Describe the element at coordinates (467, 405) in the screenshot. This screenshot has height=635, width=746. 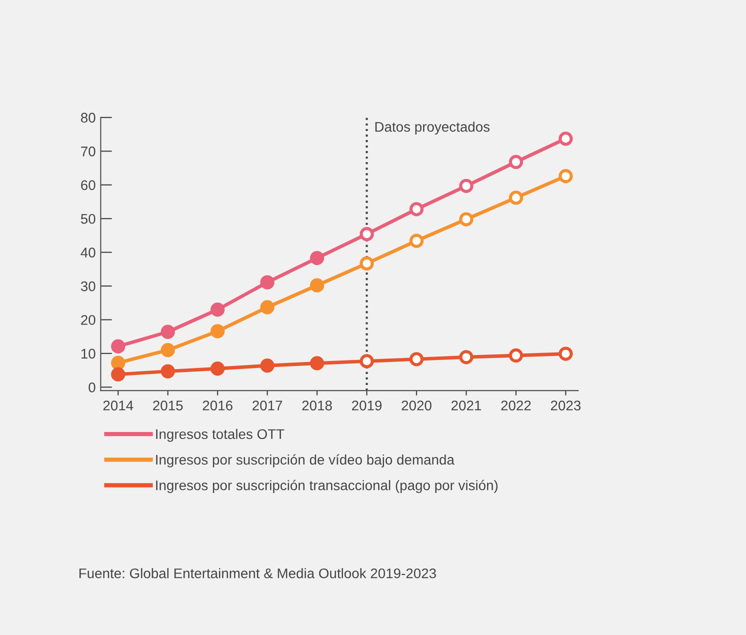
I see `x-tick-label: 2021` at that location.